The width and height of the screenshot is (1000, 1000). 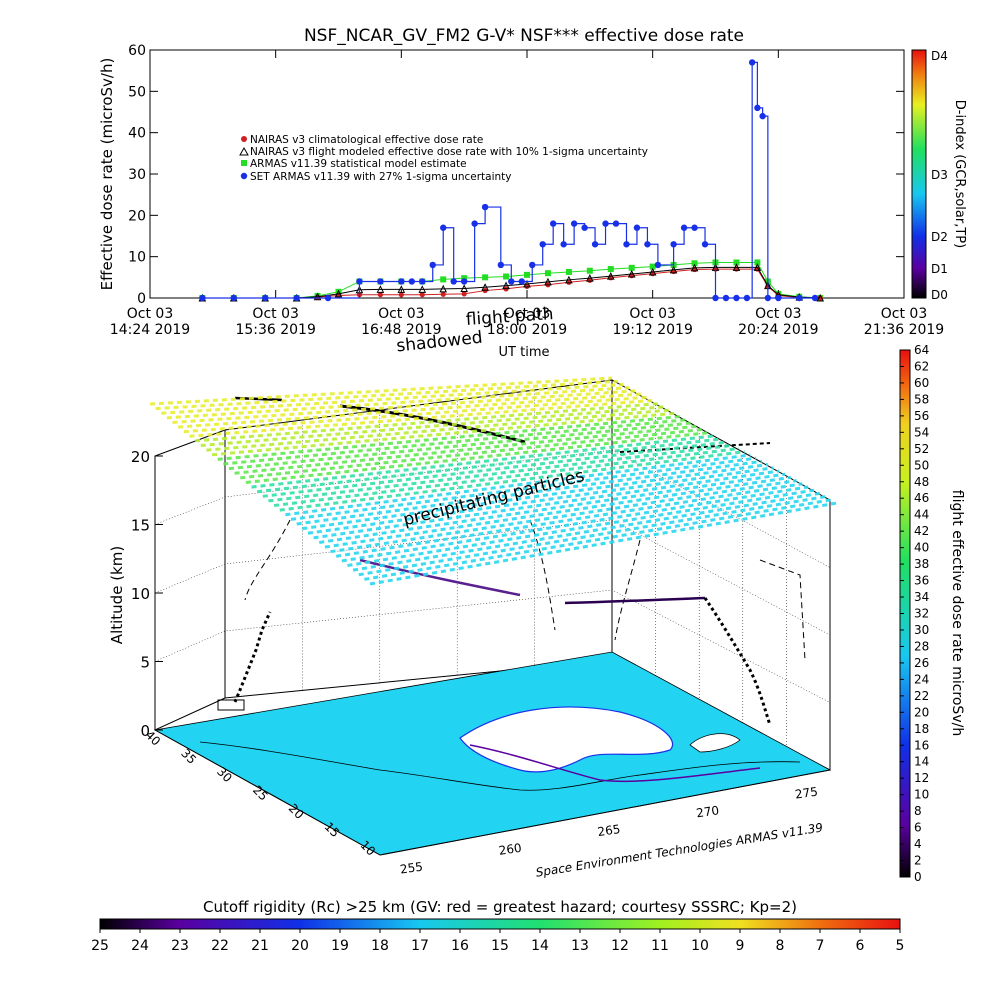 What do you see at coordinates (780, 946) in the screenshot?
I see `cutoff-tick-label: 8` at bounding box center [780, 946].